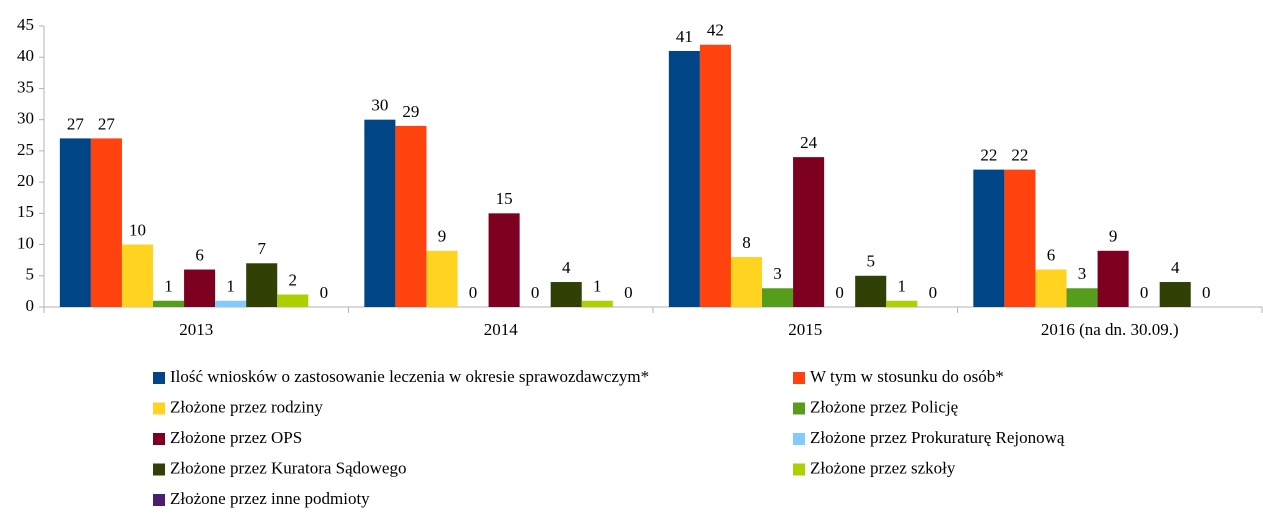 The image size is (1263, 514). Describe the element at coordinates (883, 467) in the screenshot. I see `legend-label: Złożone przez szkoły` at that location.